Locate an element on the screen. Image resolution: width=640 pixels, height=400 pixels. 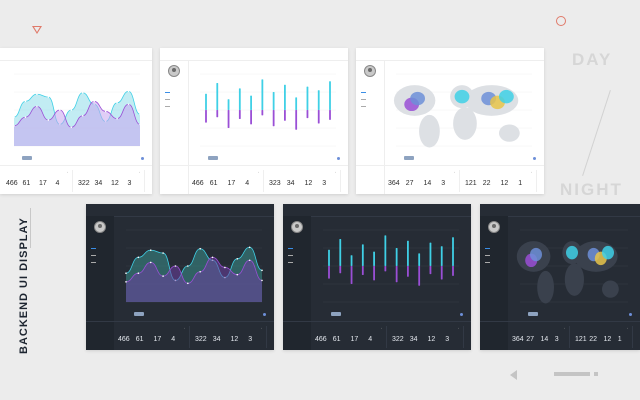
stat-value: 322 is located at coordinates (84, 183).